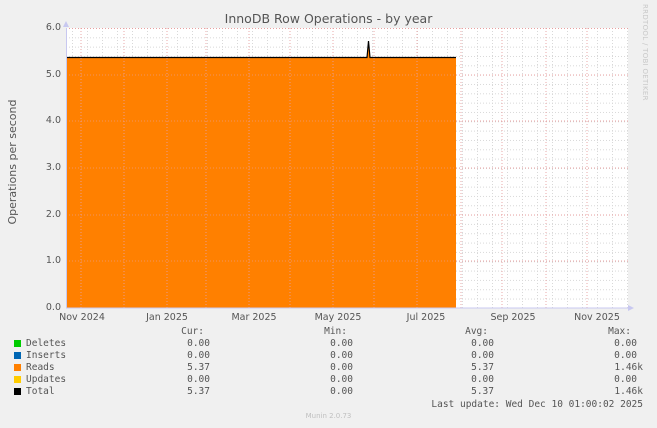 This screenshot has height=428, width=657. What do you see at coordinates (254, 317) in the screenshot?
I see `x-tick-mar-2025: Mar 2025` at bounding box center [254, 317].